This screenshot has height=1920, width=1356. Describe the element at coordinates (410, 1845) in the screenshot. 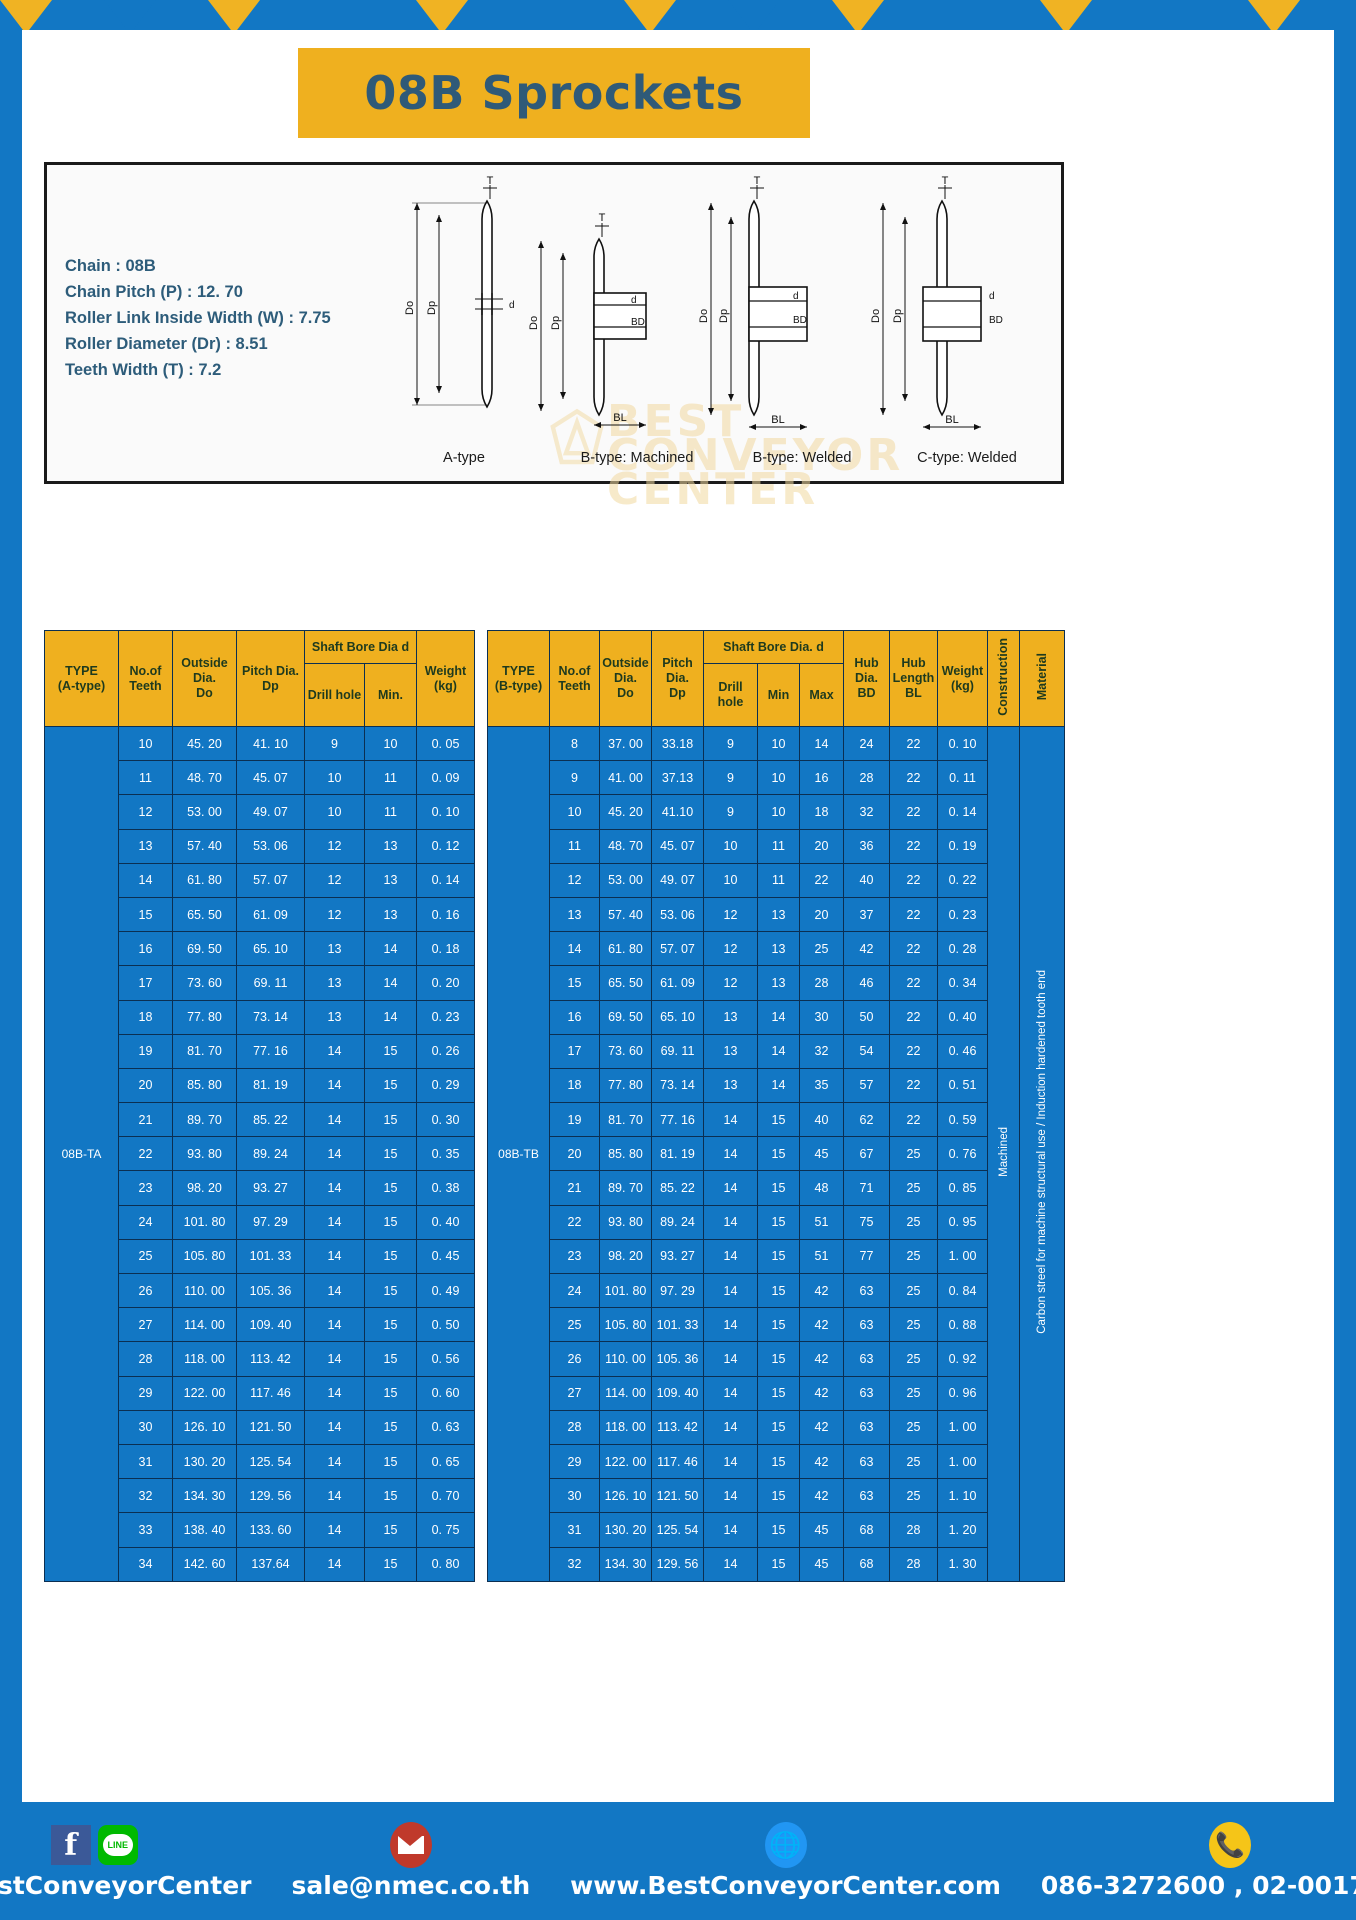

I see `email-icon` at that location.